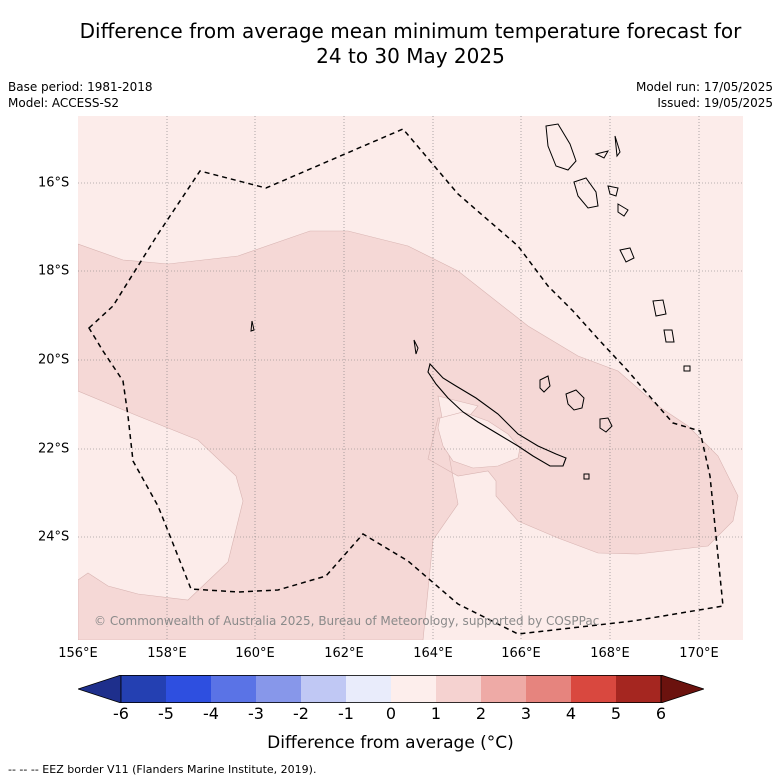 This screenshot has height=781, width=781. What do you see at coordinates (623, 210) in the screenshot?
I see `efate-island` at bounding box center [623, 210].